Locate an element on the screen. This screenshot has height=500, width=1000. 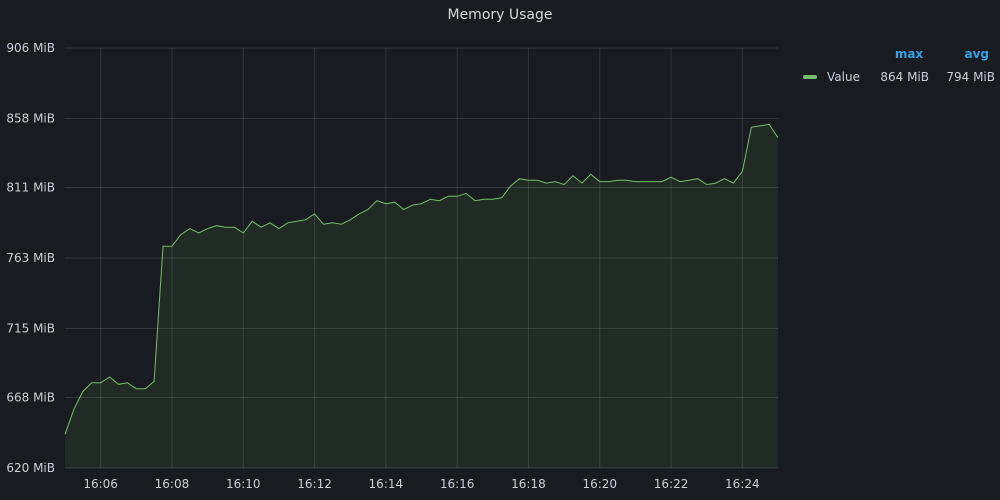
y-tick-label: 858 MiB is located at coordinates (30, 118).